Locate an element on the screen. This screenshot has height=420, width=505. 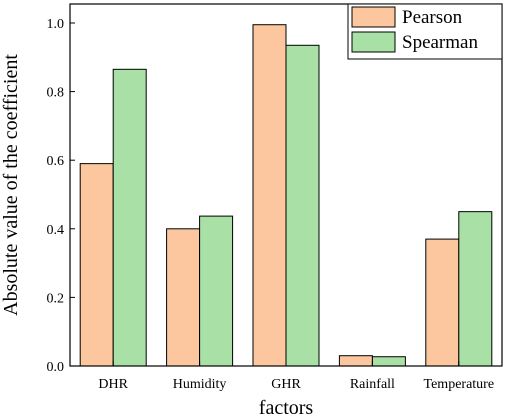
y-tick-label: 1.0 is located at coordinates (56, 24).